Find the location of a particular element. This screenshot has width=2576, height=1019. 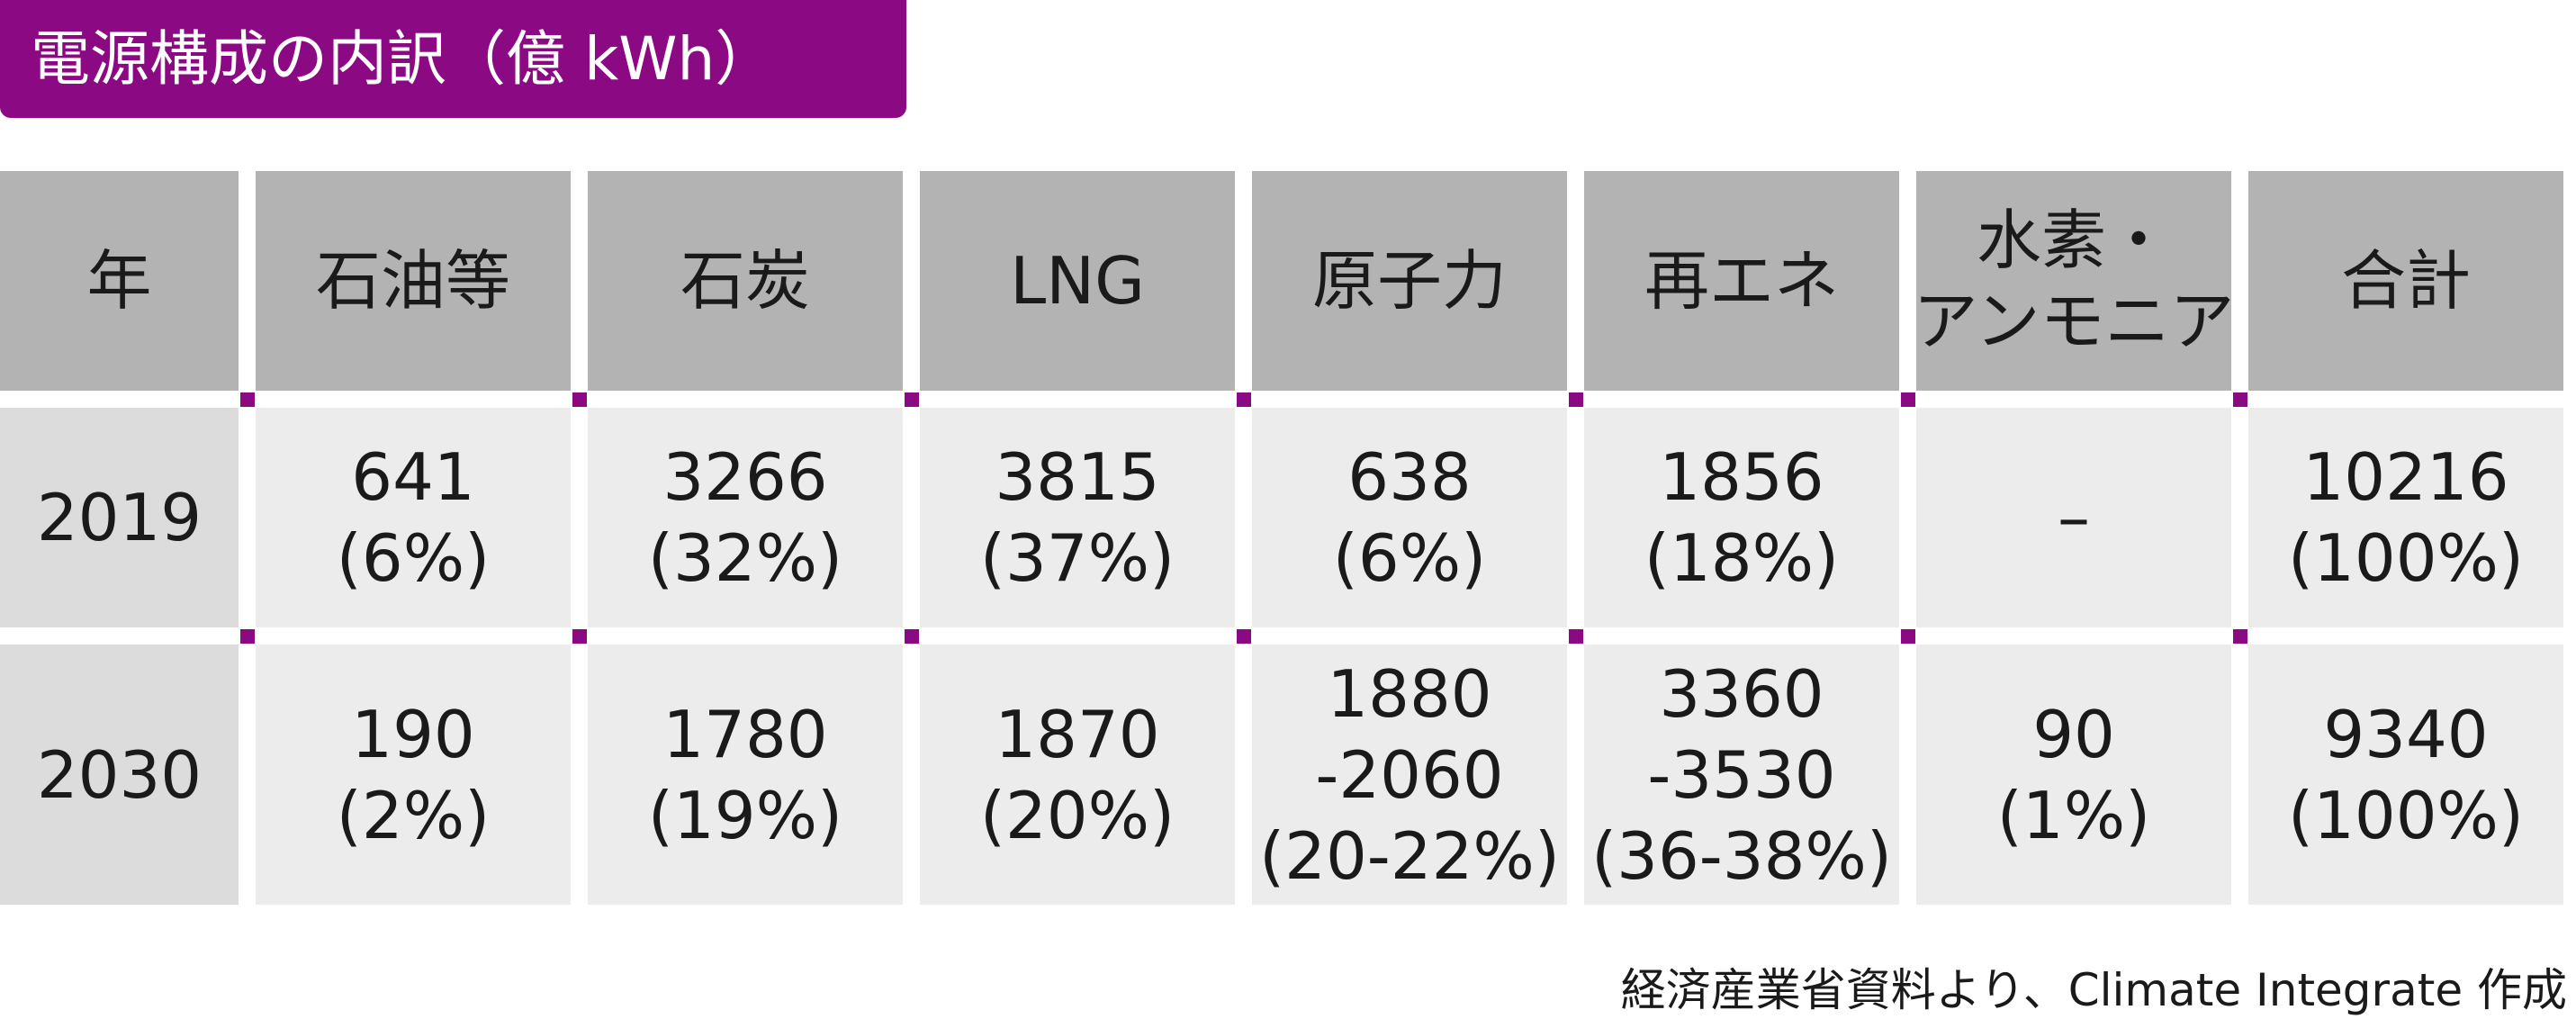

table-cell: 1870 (20%) is located at coordinates (1077, 775).